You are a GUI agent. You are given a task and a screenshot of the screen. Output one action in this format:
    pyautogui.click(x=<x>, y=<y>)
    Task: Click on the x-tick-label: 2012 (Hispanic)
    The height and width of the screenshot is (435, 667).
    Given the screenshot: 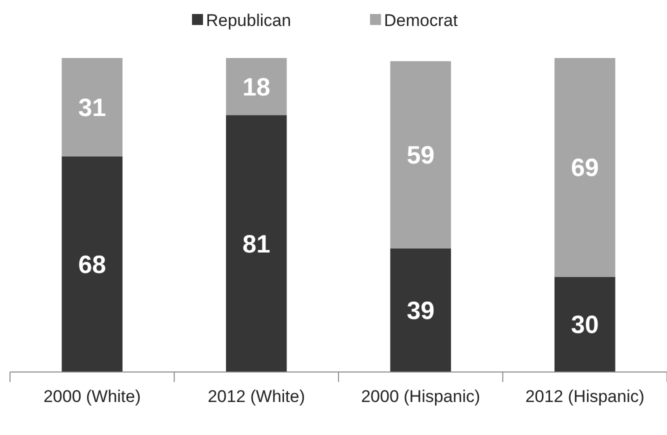 What is the action you would take?
    pyautogui.click(x=584, y=396)
    